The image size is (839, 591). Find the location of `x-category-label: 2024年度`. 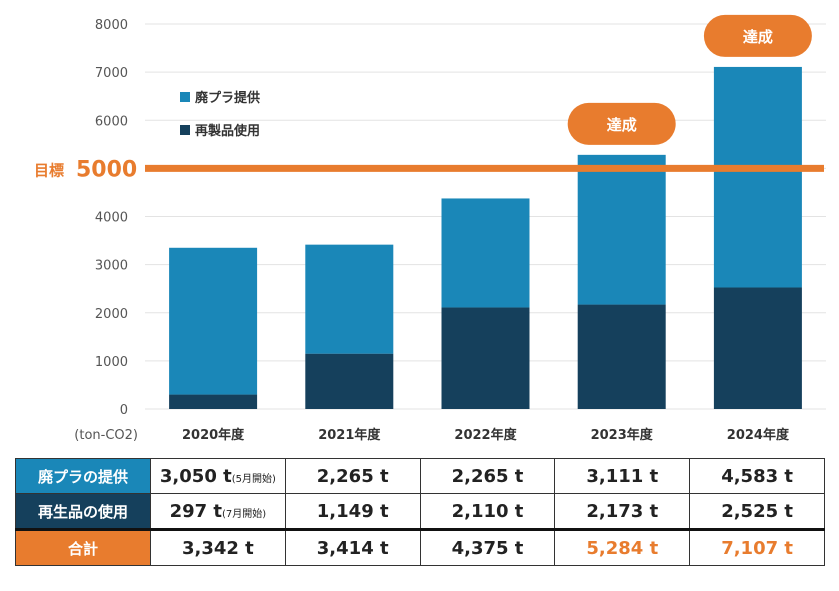

x-category-label: 2024年度 is located at coordinates (758, 435).